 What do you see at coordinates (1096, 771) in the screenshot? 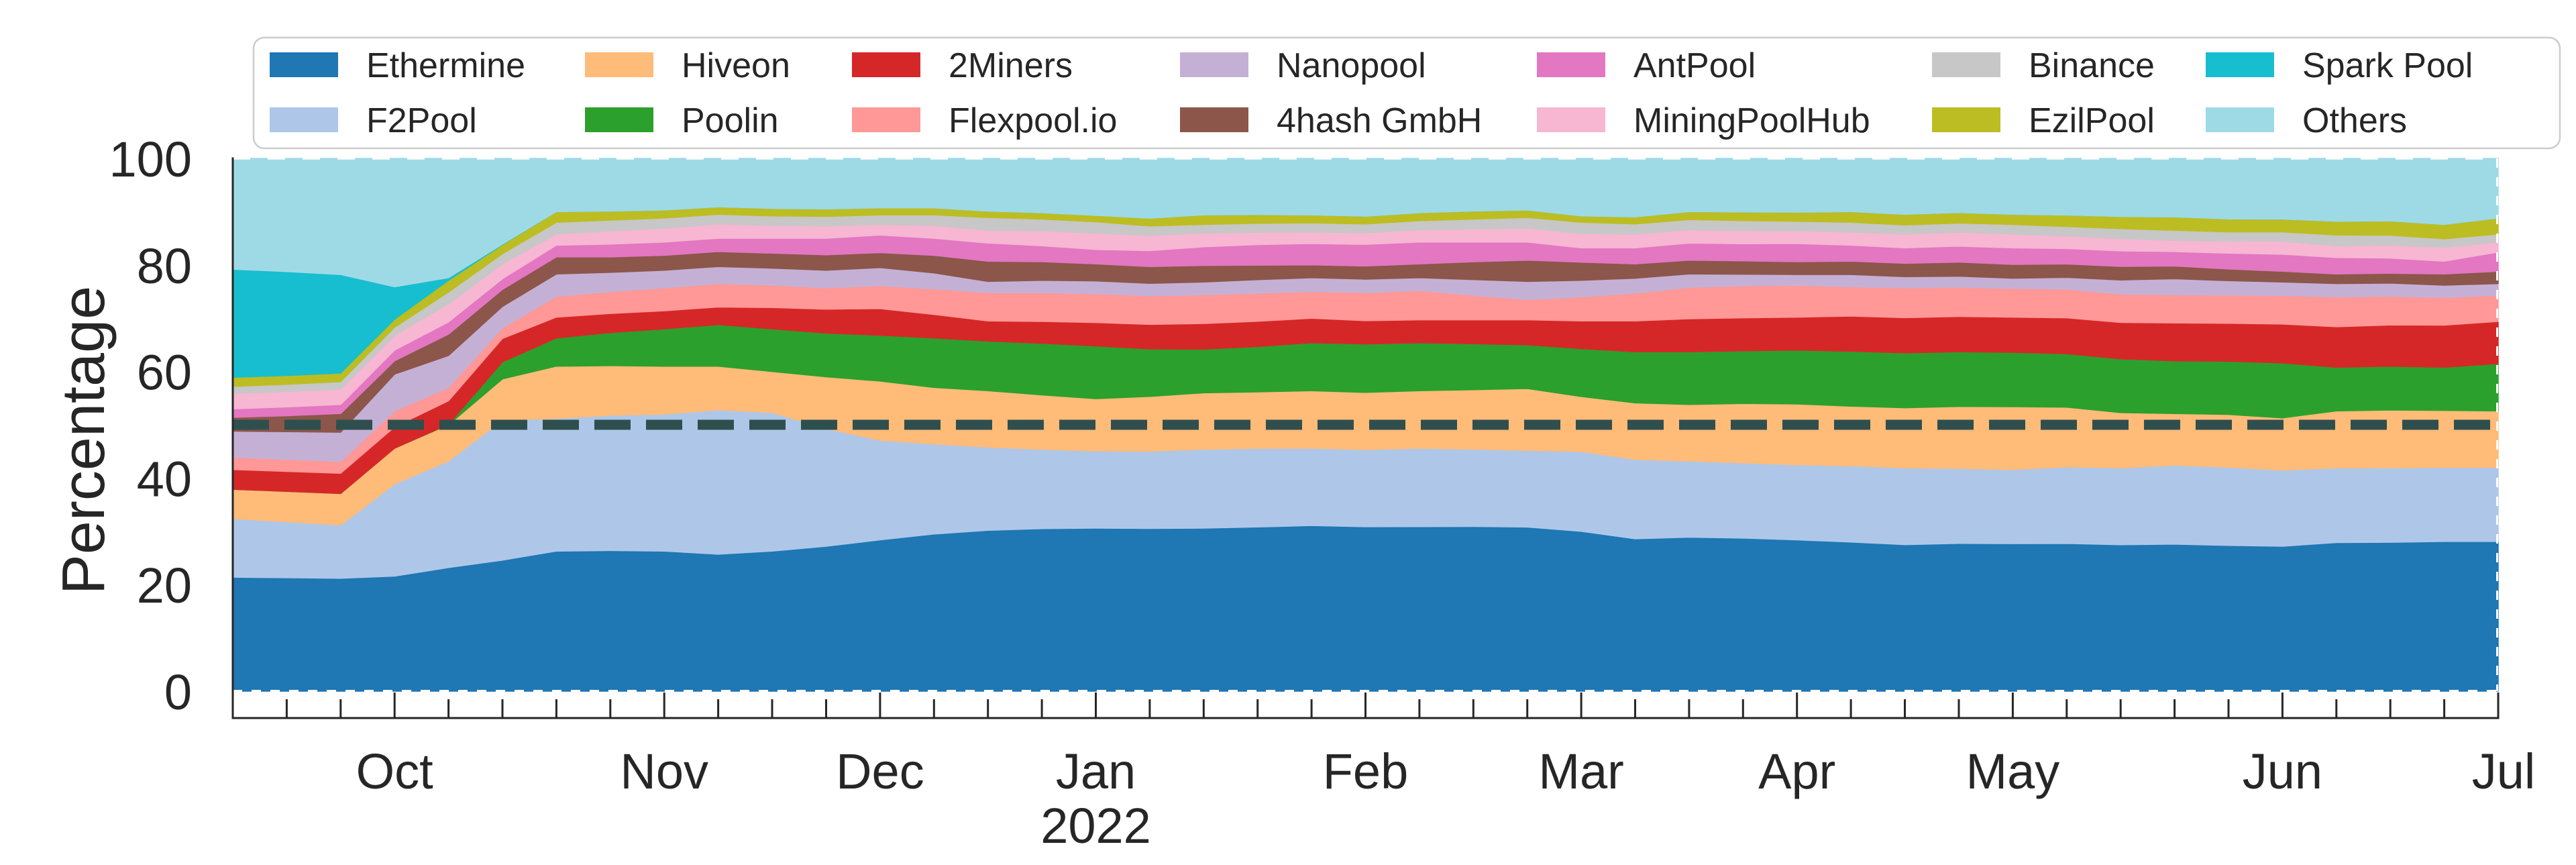
I see `svg-text: Jan` at bounding box center [1096, 771].